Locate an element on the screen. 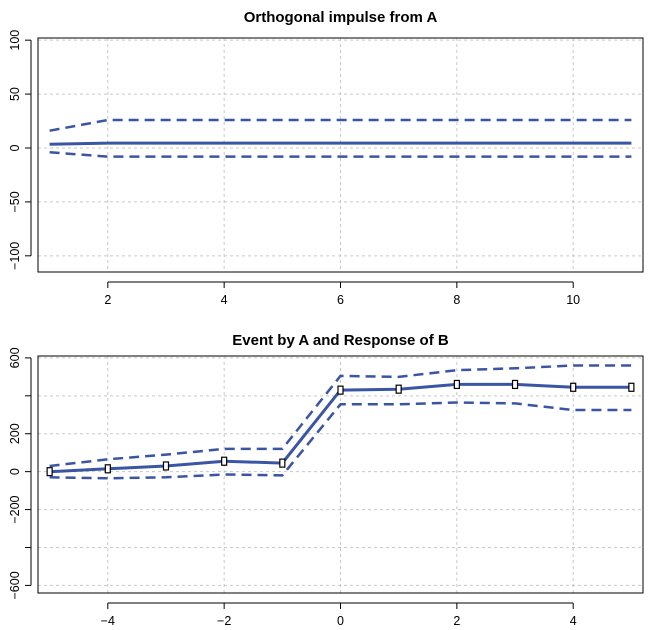 This screenshot has height=630, width=650. impulse-lower-line is located at coordinates (340, 154).